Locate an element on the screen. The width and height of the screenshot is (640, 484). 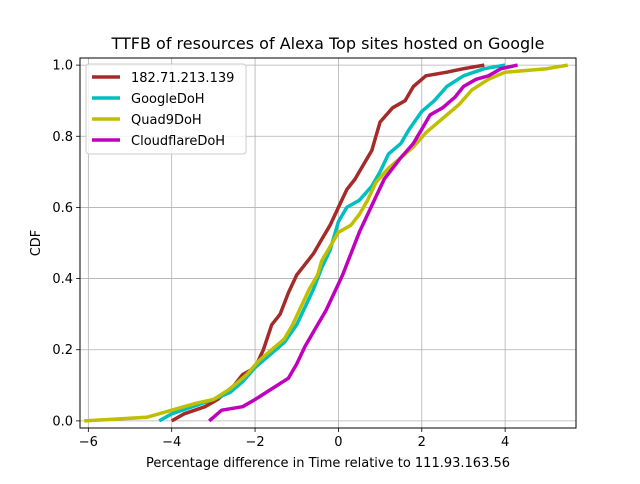
x-tick-label: −2 is located at coordinates (254, 442).